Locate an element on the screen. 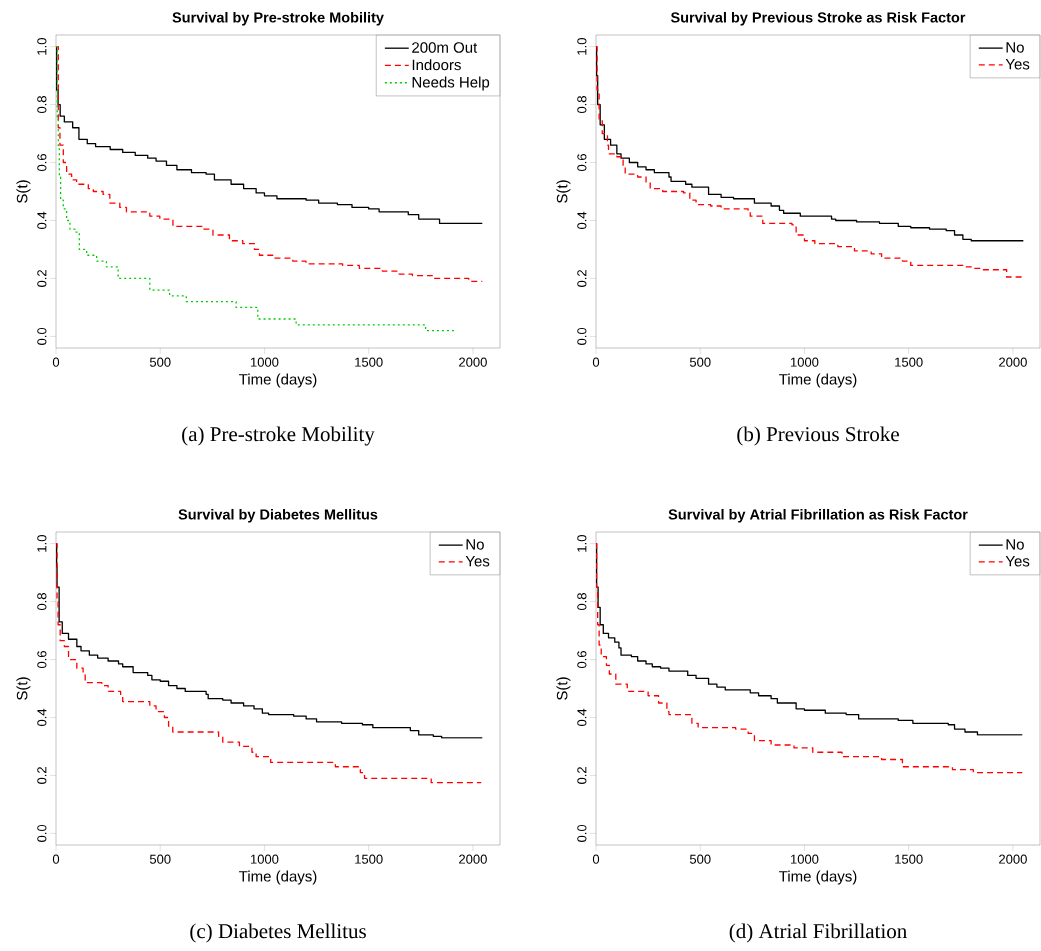  legend-label: Indoors is located at coordinates (436, 65).